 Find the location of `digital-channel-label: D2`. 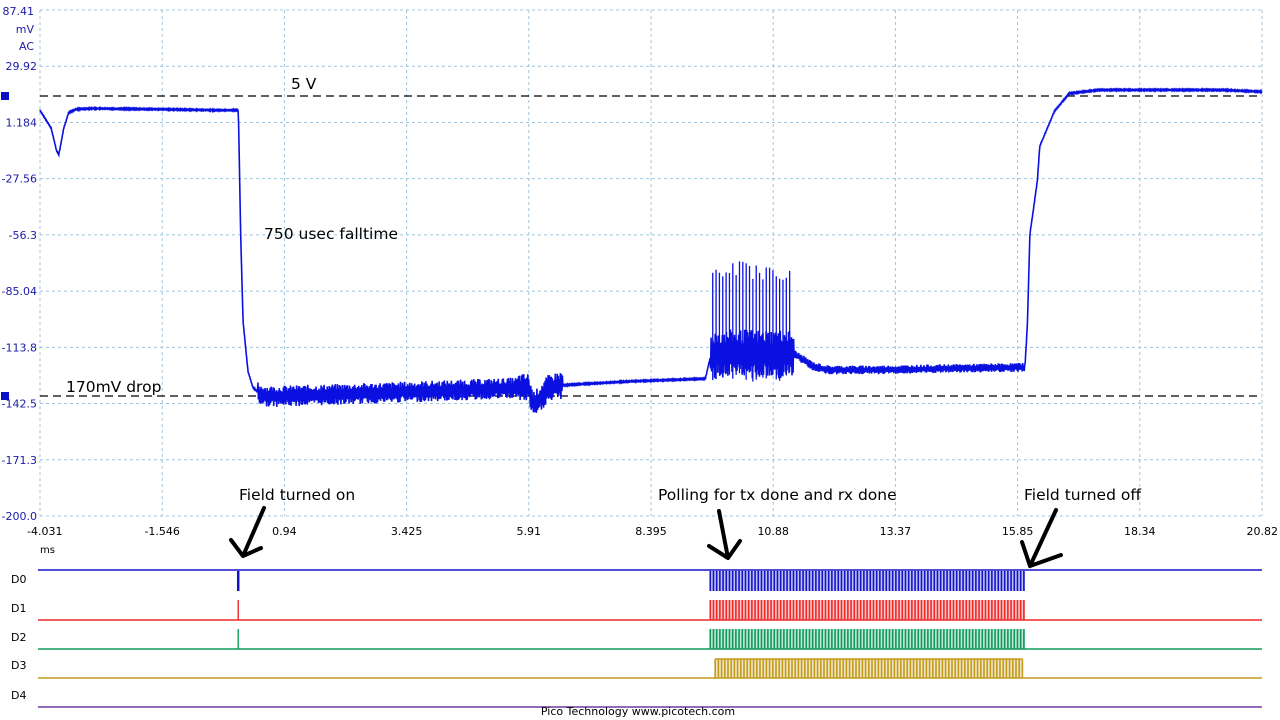

digital-channel-label: D2 is located at coordinates (18, 637).